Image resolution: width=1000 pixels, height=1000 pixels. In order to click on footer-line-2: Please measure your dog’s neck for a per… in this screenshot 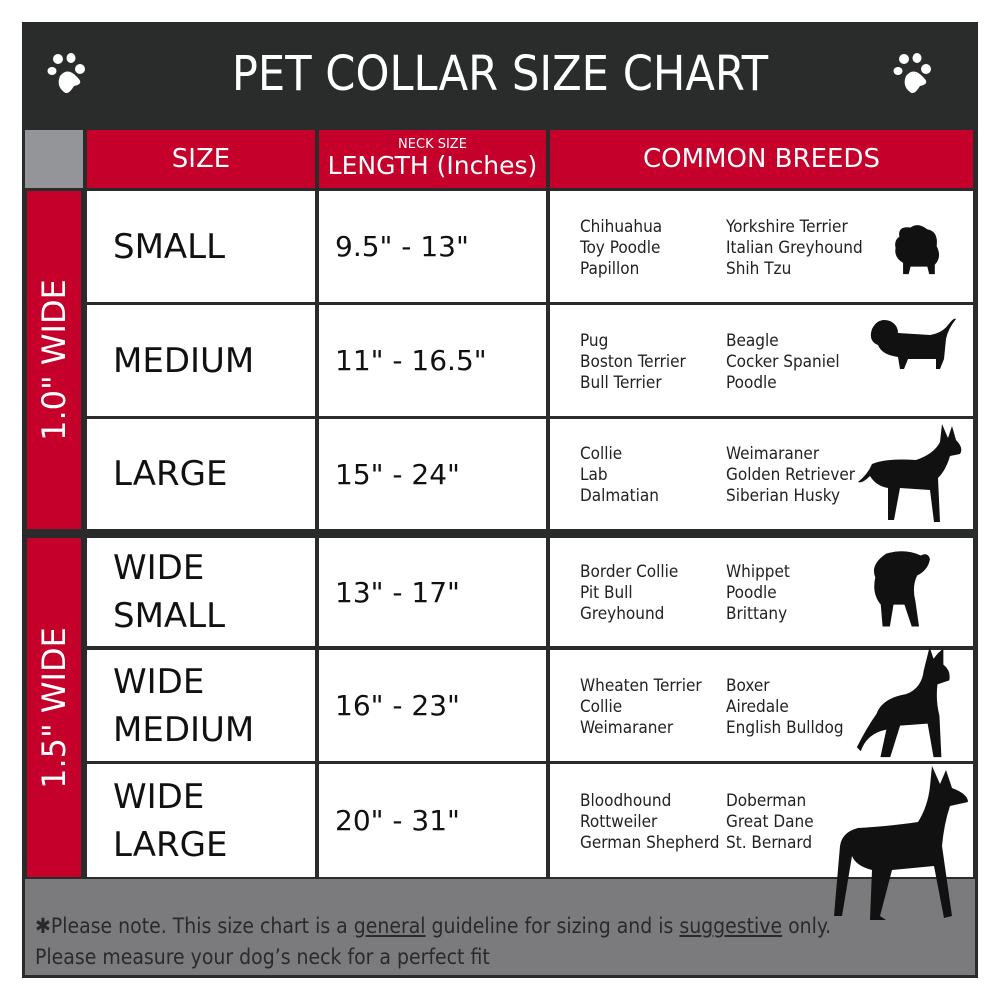, I will do `click(262, 957)`.